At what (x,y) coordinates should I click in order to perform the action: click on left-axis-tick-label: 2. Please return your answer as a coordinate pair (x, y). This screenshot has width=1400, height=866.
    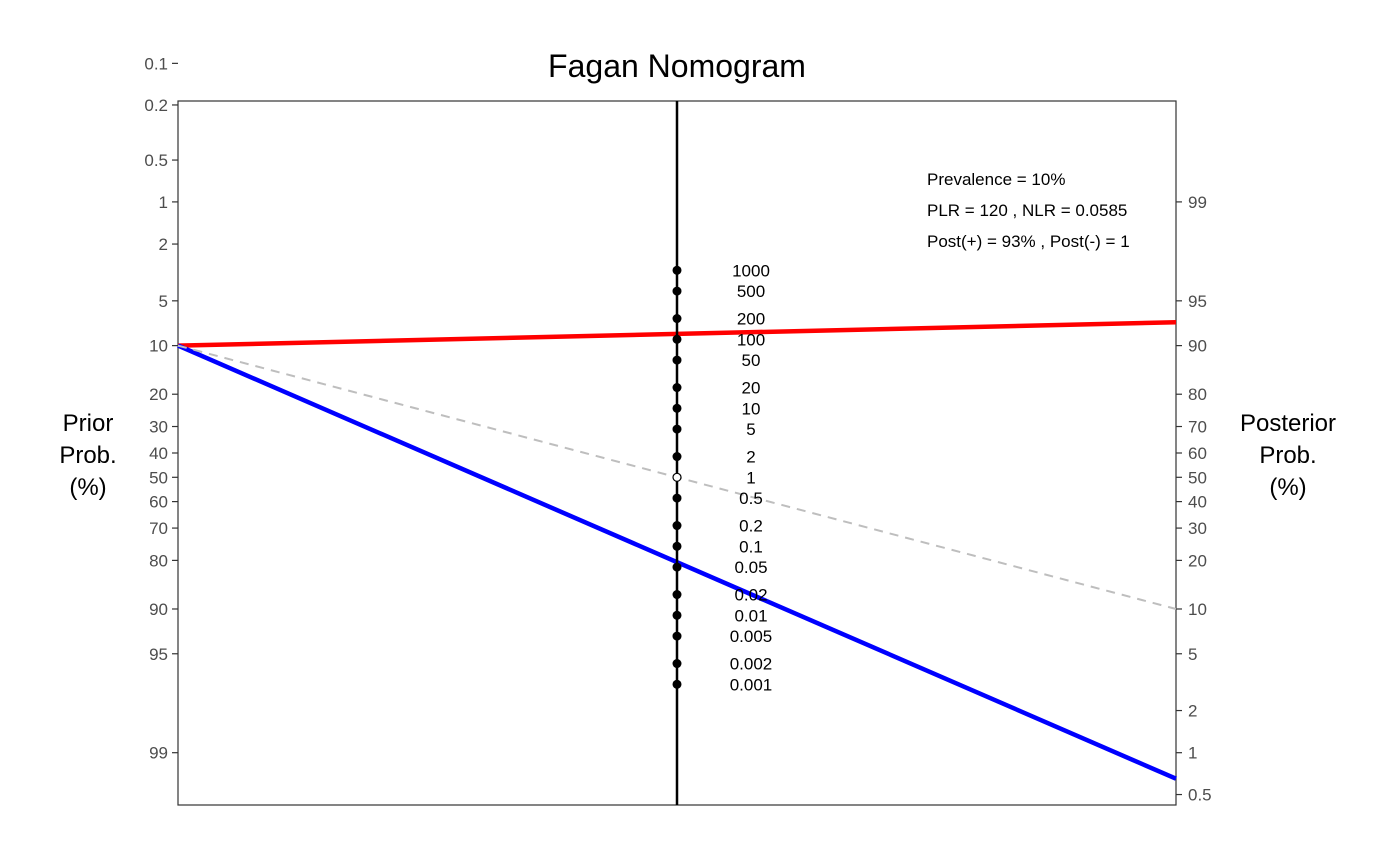
    Looking at the image, I should click on (163, 244).